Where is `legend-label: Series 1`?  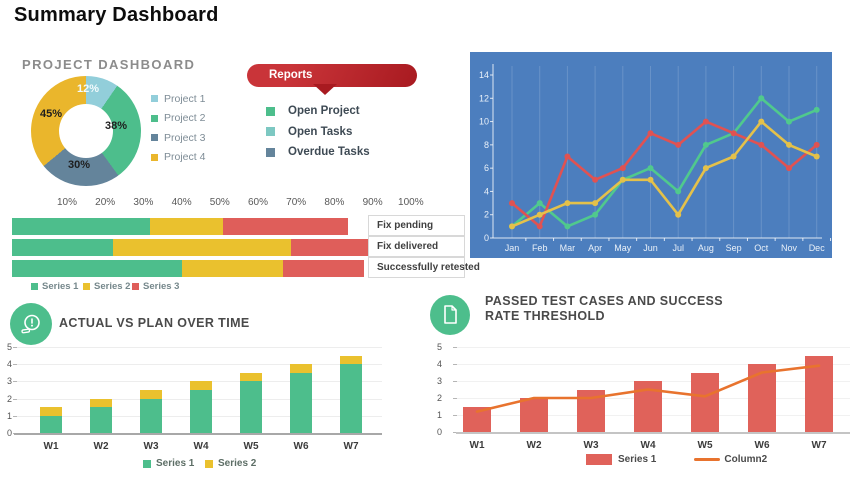
legend-label: Series 1 is located at coordinates (60, 286).